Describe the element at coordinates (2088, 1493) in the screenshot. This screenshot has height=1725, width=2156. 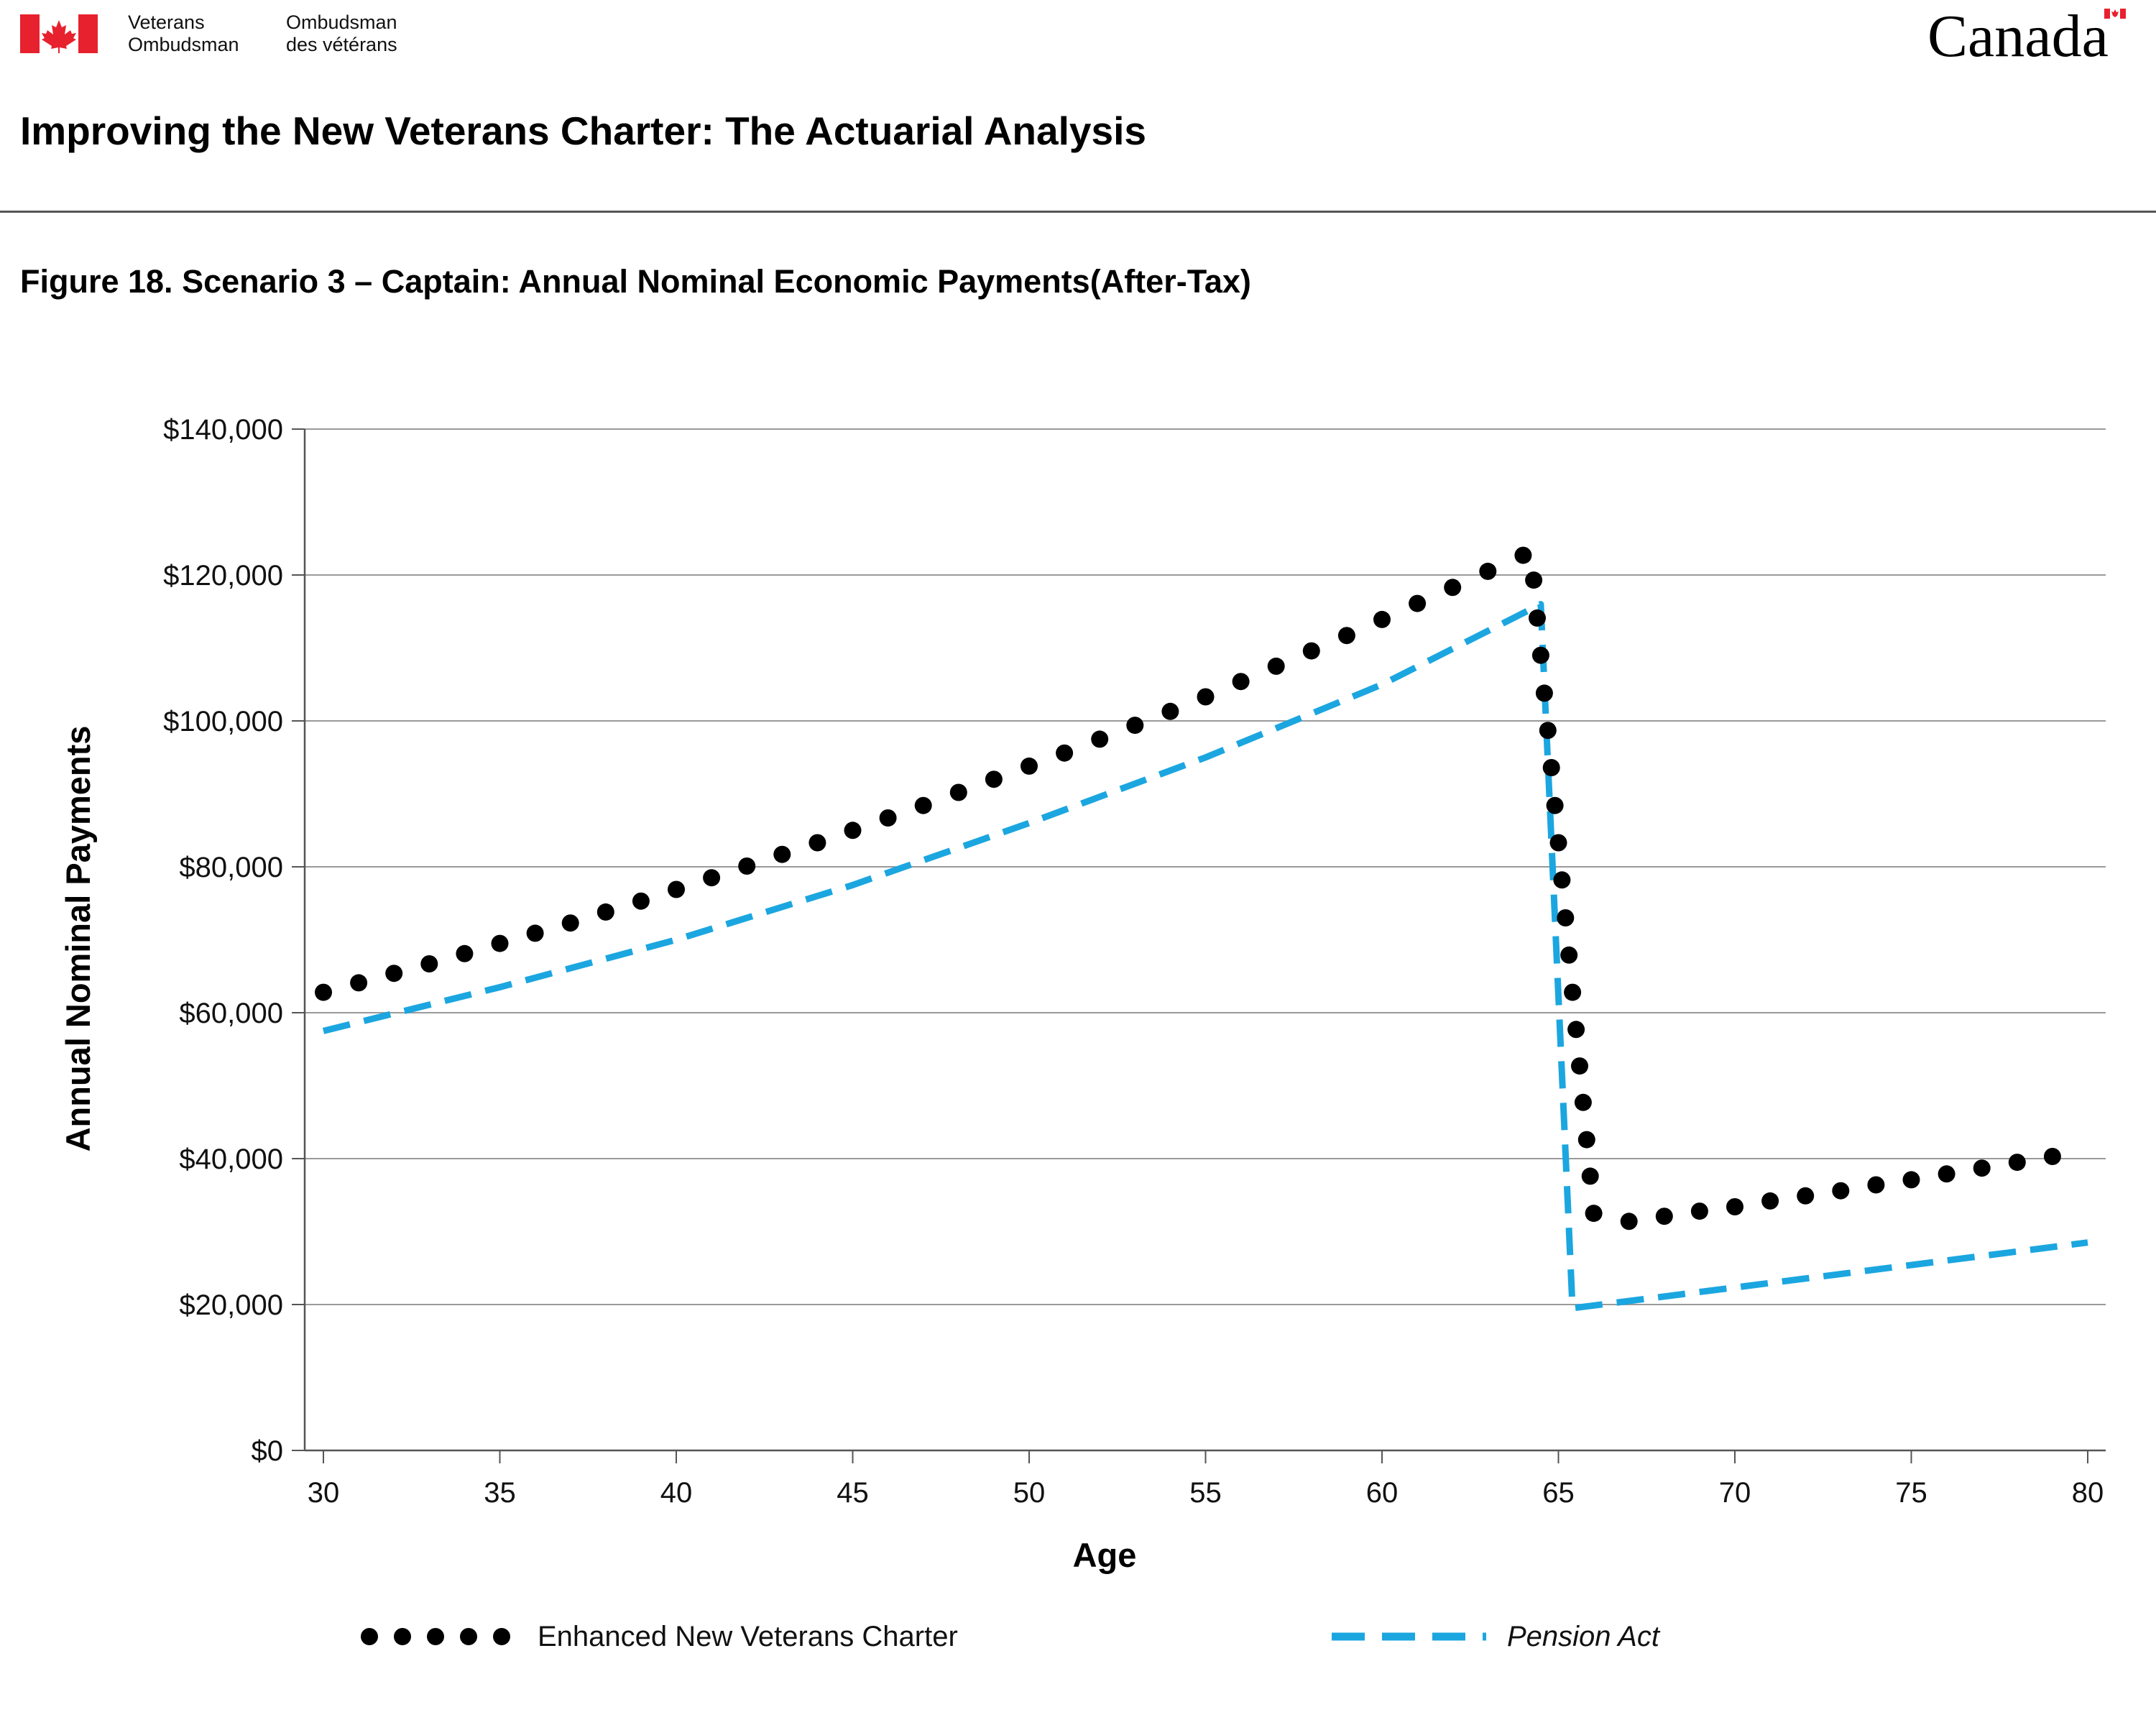
I see `x-tick-label: 80` at that location.